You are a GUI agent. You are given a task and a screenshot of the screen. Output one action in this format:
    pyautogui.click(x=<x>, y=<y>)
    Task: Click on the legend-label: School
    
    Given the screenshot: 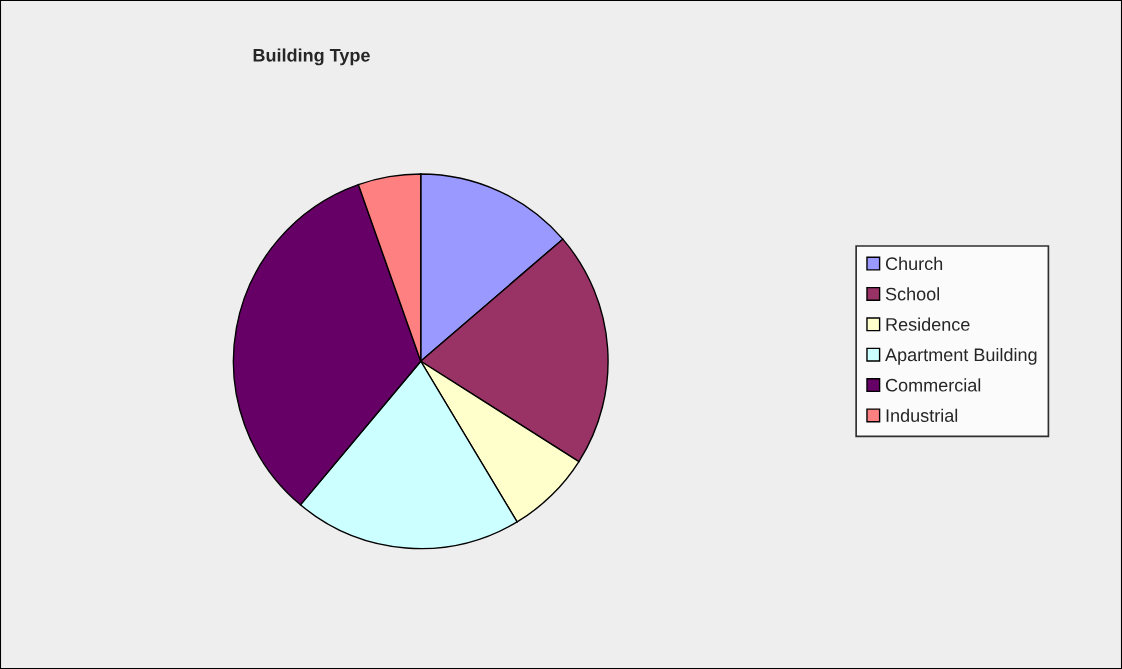 What is the action you would take?
    pyautogui.click(x=912, y=294)
    